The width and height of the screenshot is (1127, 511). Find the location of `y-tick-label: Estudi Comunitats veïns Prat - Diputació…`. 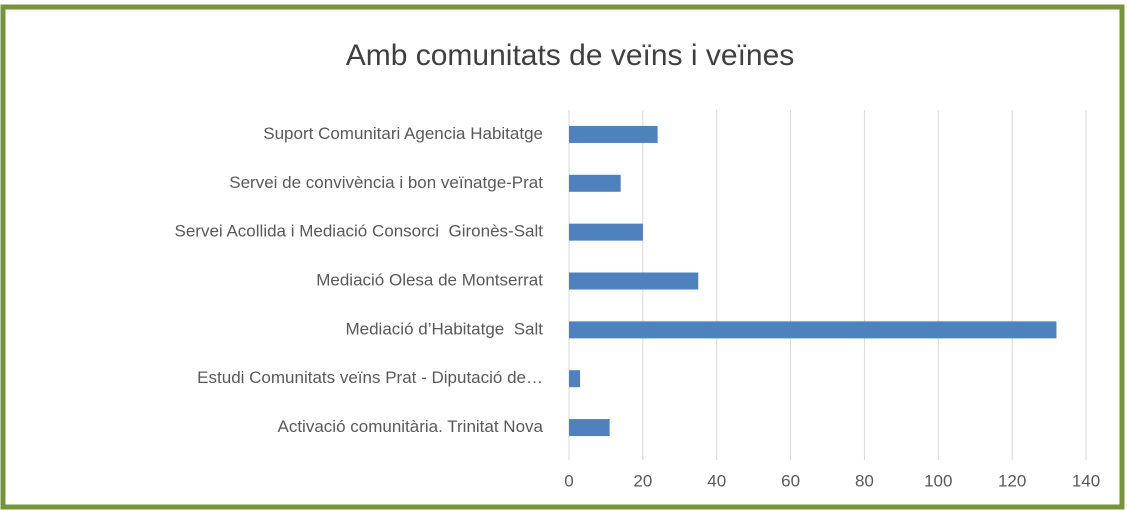

y-tick-label: Estudi Comunitats veïns Prat - Diputació… is located at coordinates (370, 377).